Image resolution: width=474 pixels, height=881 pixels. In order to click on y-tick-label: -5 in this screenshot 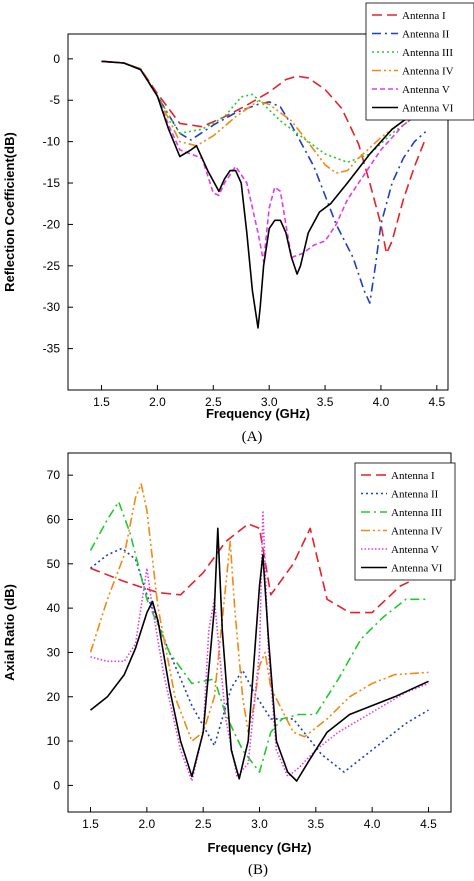, I will do `click(54, 100)`.